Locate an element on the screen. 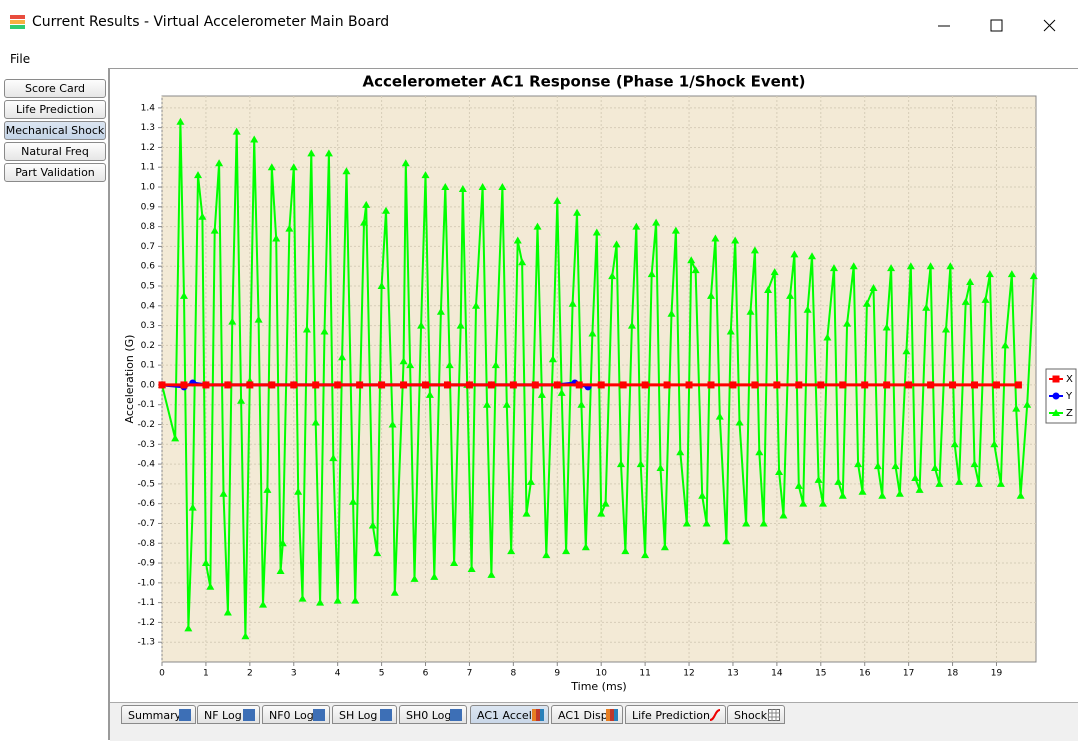 The image size is (1078, 741). tab: Shock is located at coordinates (756, 714).